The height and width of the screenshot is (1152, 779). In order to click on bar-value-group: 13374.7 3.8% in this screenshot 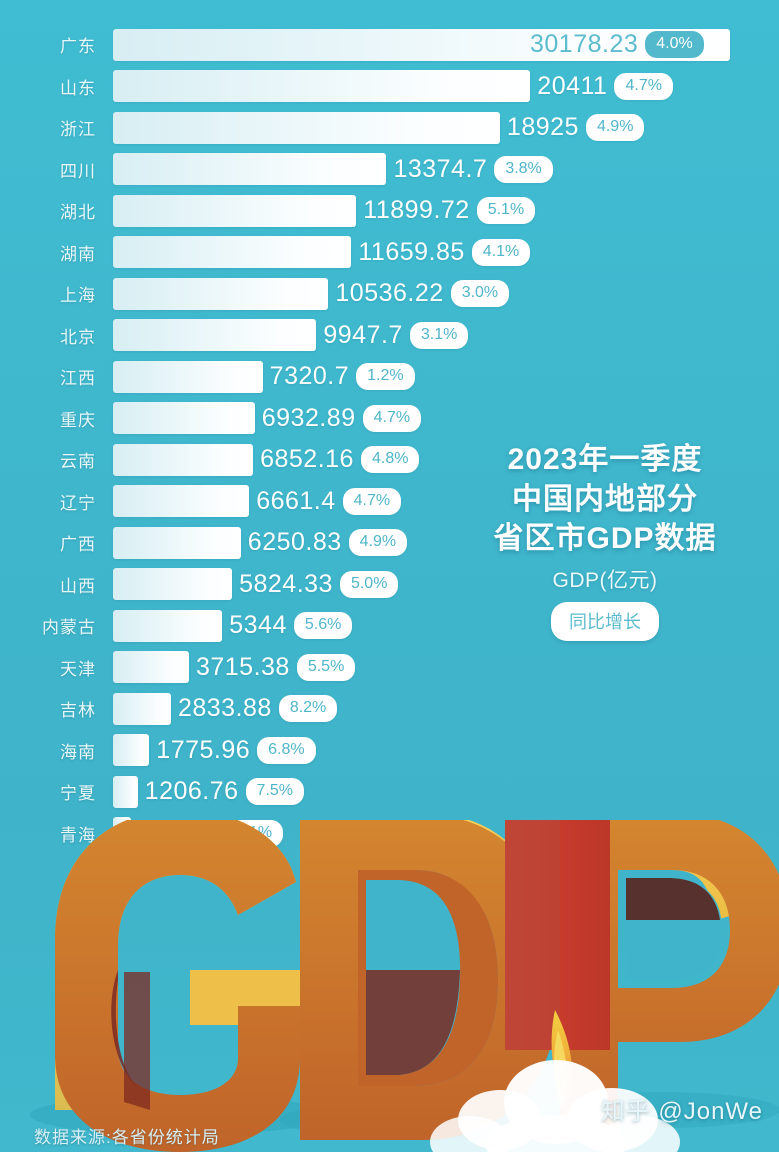, I will do `click(473, 169)`.